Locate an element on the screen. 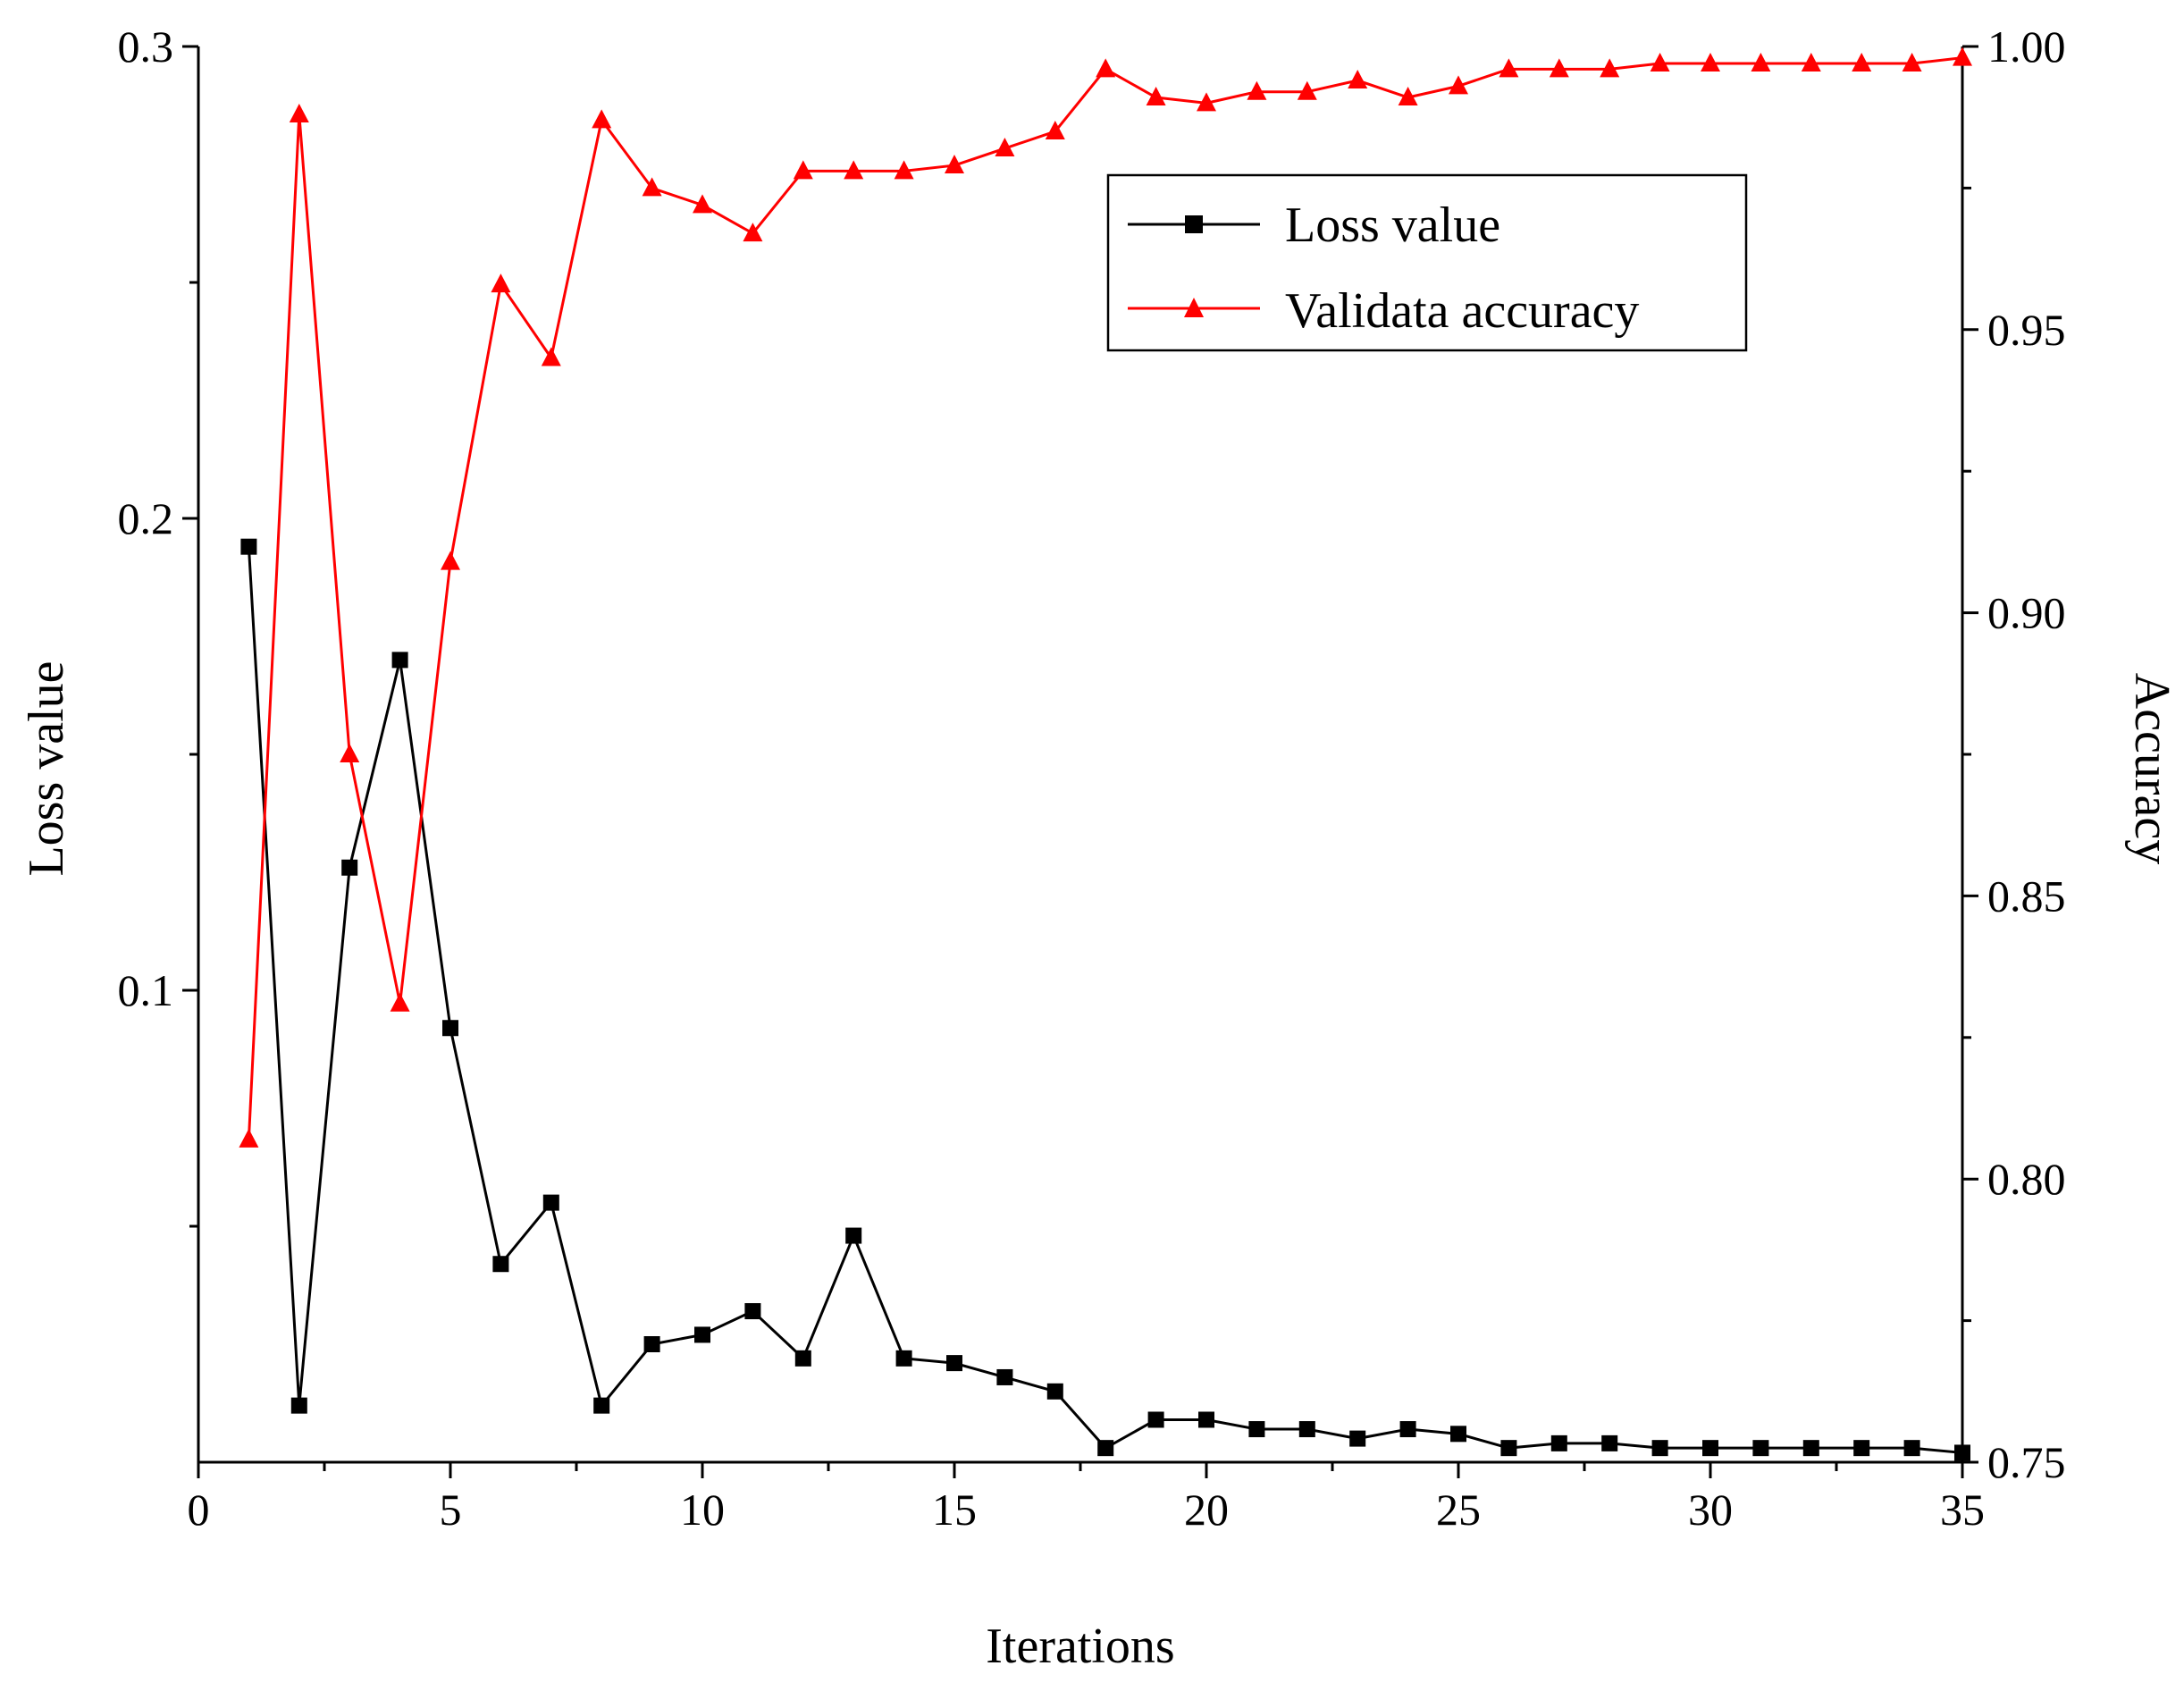 This screenshot has height=1691, width=2184. x-tick-label: 25 is located at coordinates (1458, 1510).